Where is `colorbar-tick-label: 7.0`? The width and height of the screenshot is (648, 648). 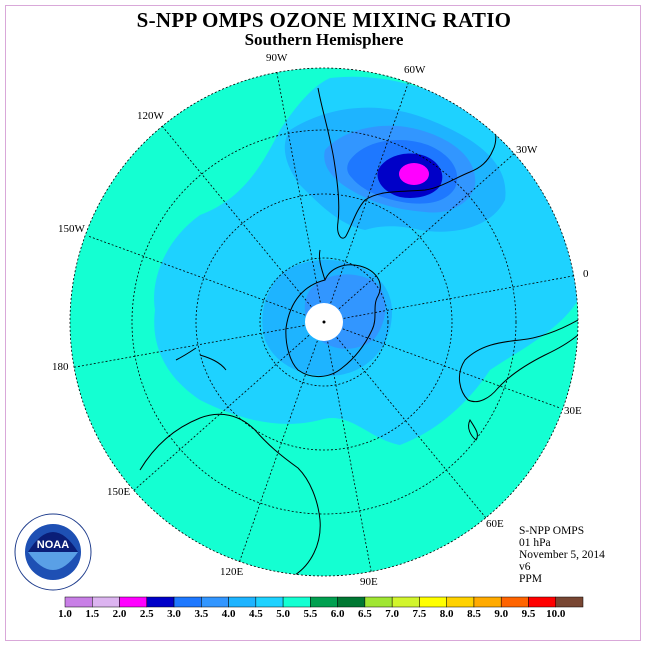 colorbar-tick-label: 7.0 is located at coordinates (392, 614).